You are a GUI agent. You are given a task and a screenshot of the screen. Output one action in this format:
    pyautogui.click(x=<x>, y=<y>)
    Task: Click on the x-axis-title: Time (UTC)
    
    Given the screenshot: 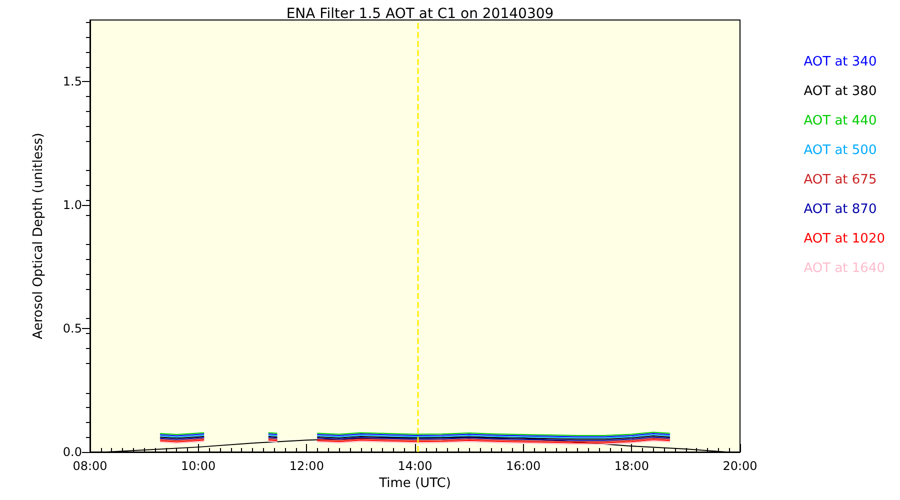 What is the action you would take?
    pyautogui.click(x=414, y=483)
    